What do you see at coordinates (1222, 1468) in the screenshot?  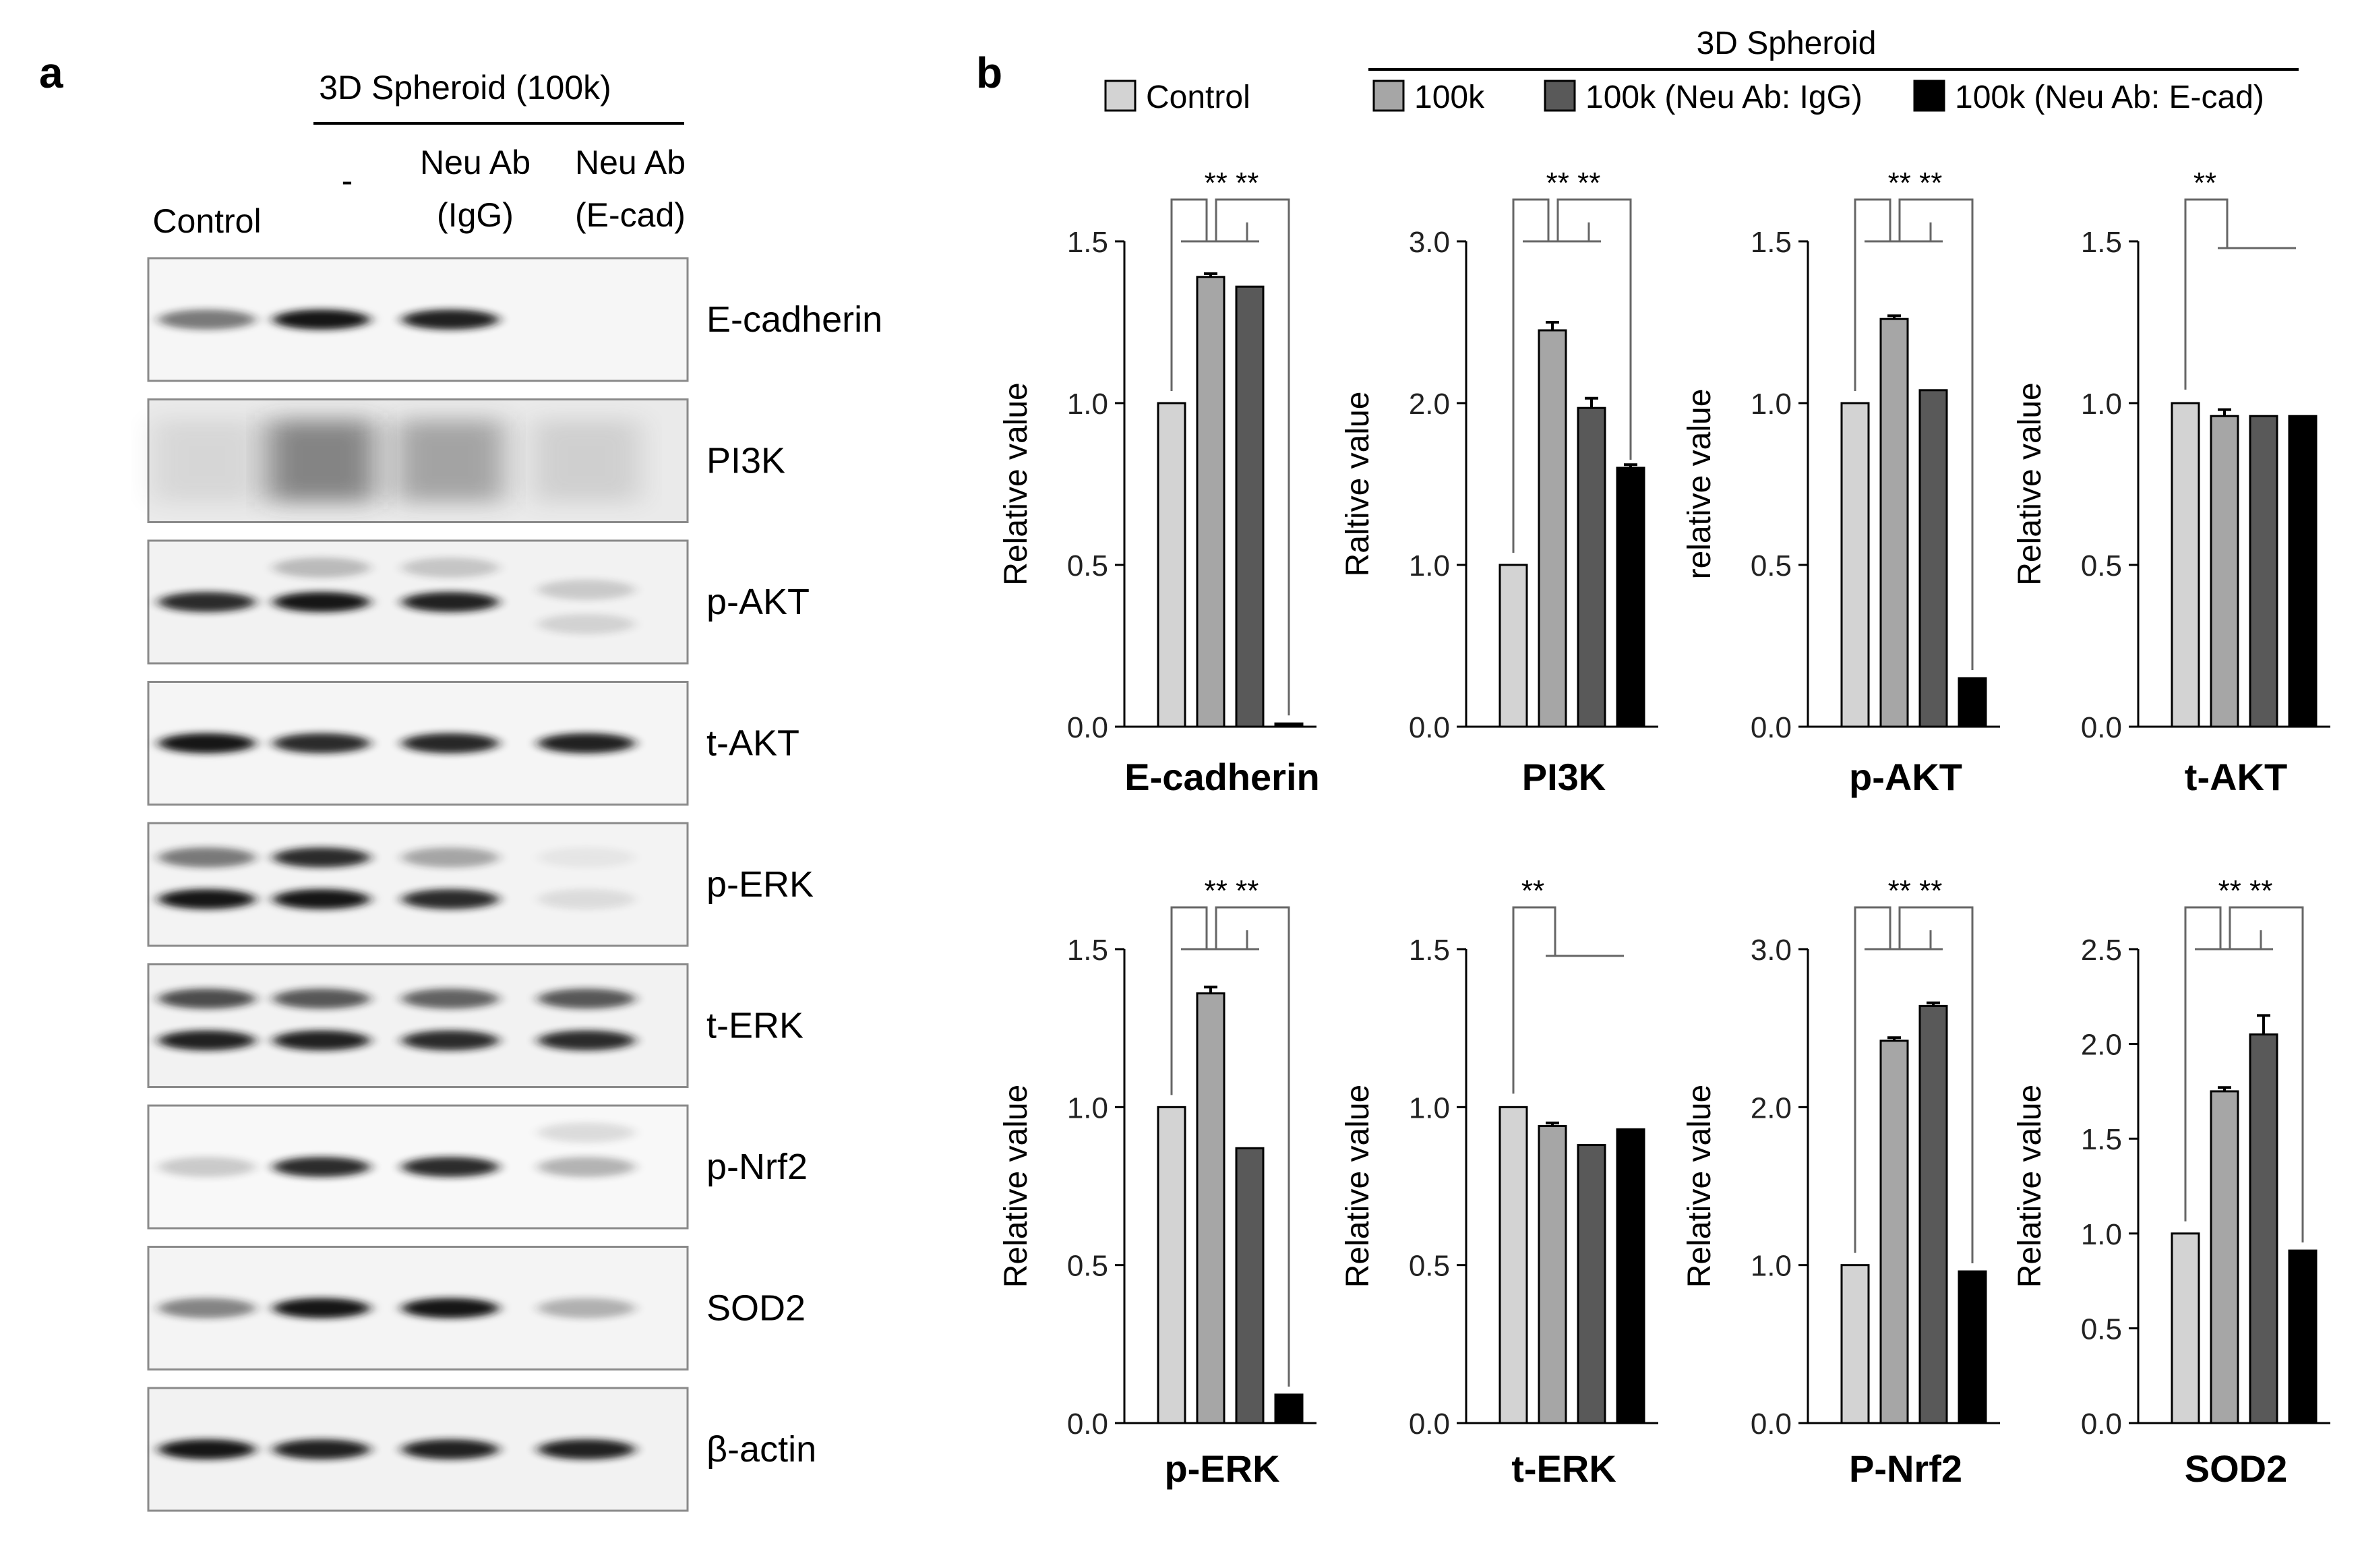 I see `chart-title: p-ERK` at bounding box center [1222, 1468].